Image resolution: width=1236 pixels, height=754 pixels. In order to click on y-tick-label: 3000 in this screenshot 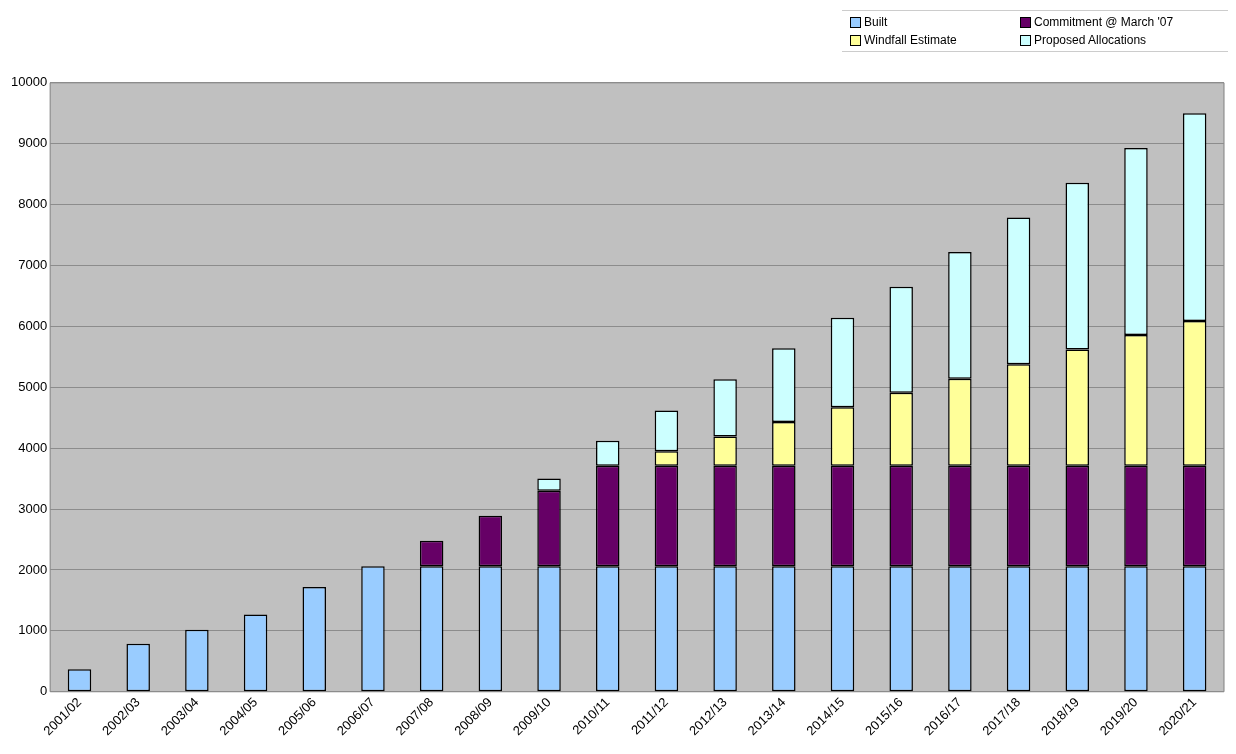, I will do `click(33, 508)`.